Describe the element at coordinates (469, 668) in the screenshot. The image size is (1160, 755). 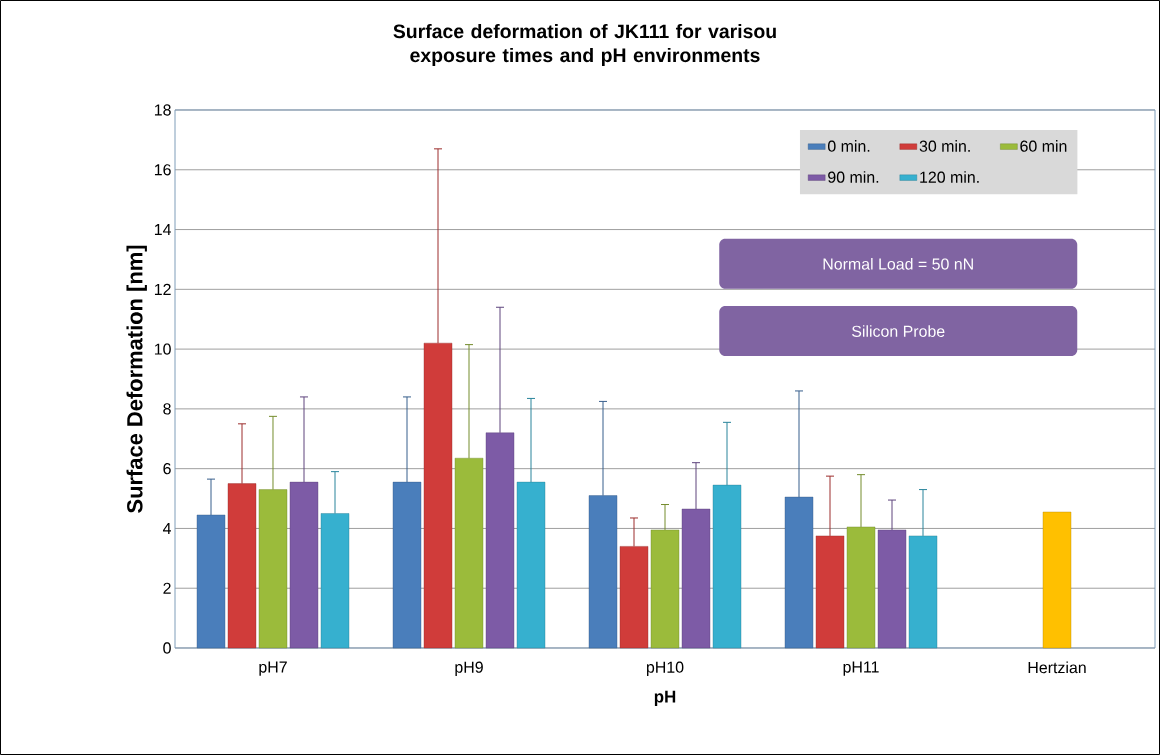
I see `x-tick-label: pH9` at that location.